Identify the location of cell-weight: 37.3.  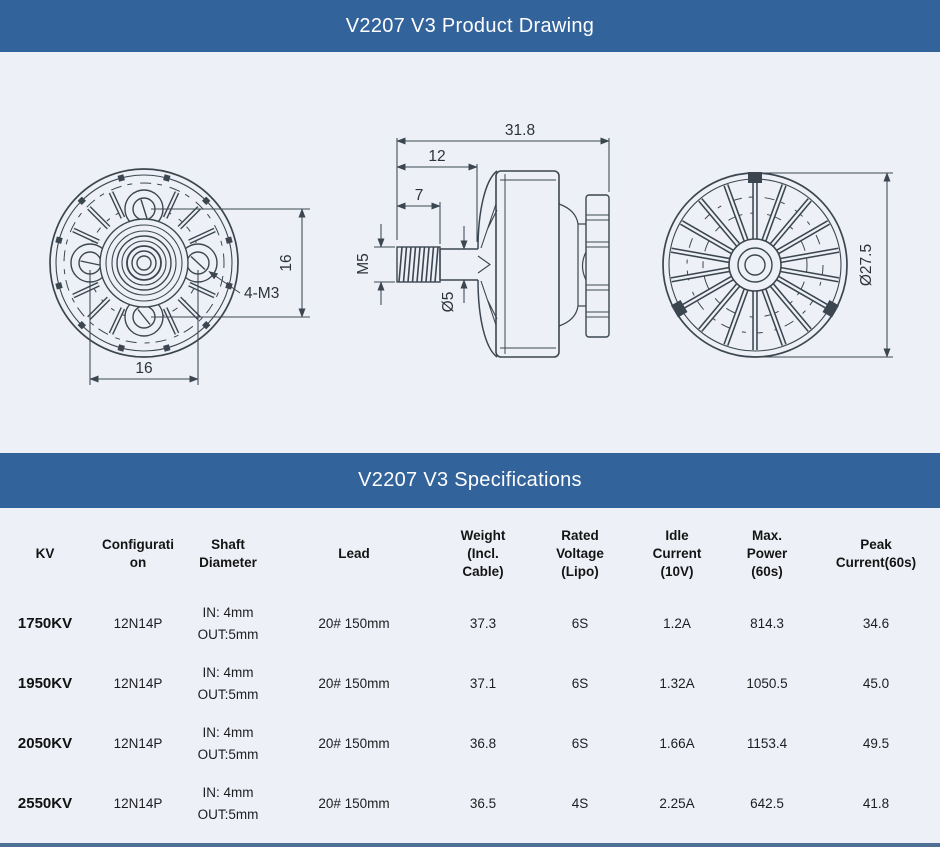
(483, 624).